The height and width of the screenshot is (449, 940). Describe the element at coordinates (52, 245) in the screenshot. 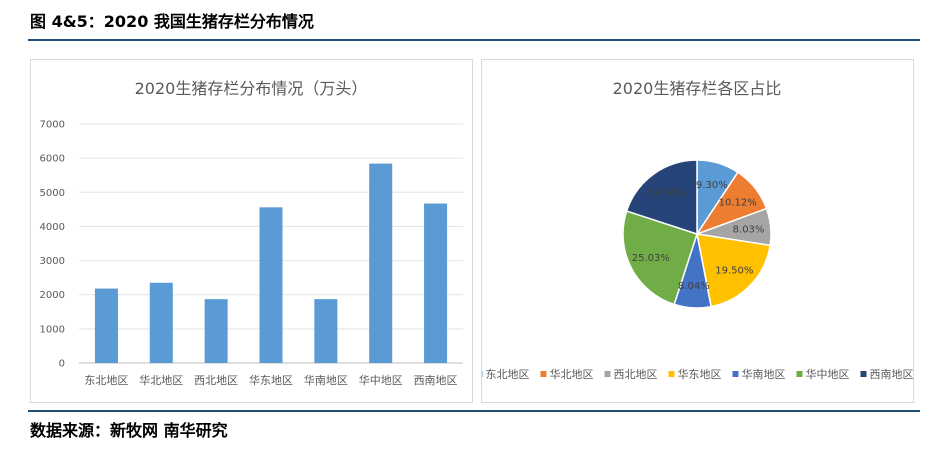

I see `bar-y-axis: 0 1000 2000 3000 4000 5000 6000 7000` at that location.